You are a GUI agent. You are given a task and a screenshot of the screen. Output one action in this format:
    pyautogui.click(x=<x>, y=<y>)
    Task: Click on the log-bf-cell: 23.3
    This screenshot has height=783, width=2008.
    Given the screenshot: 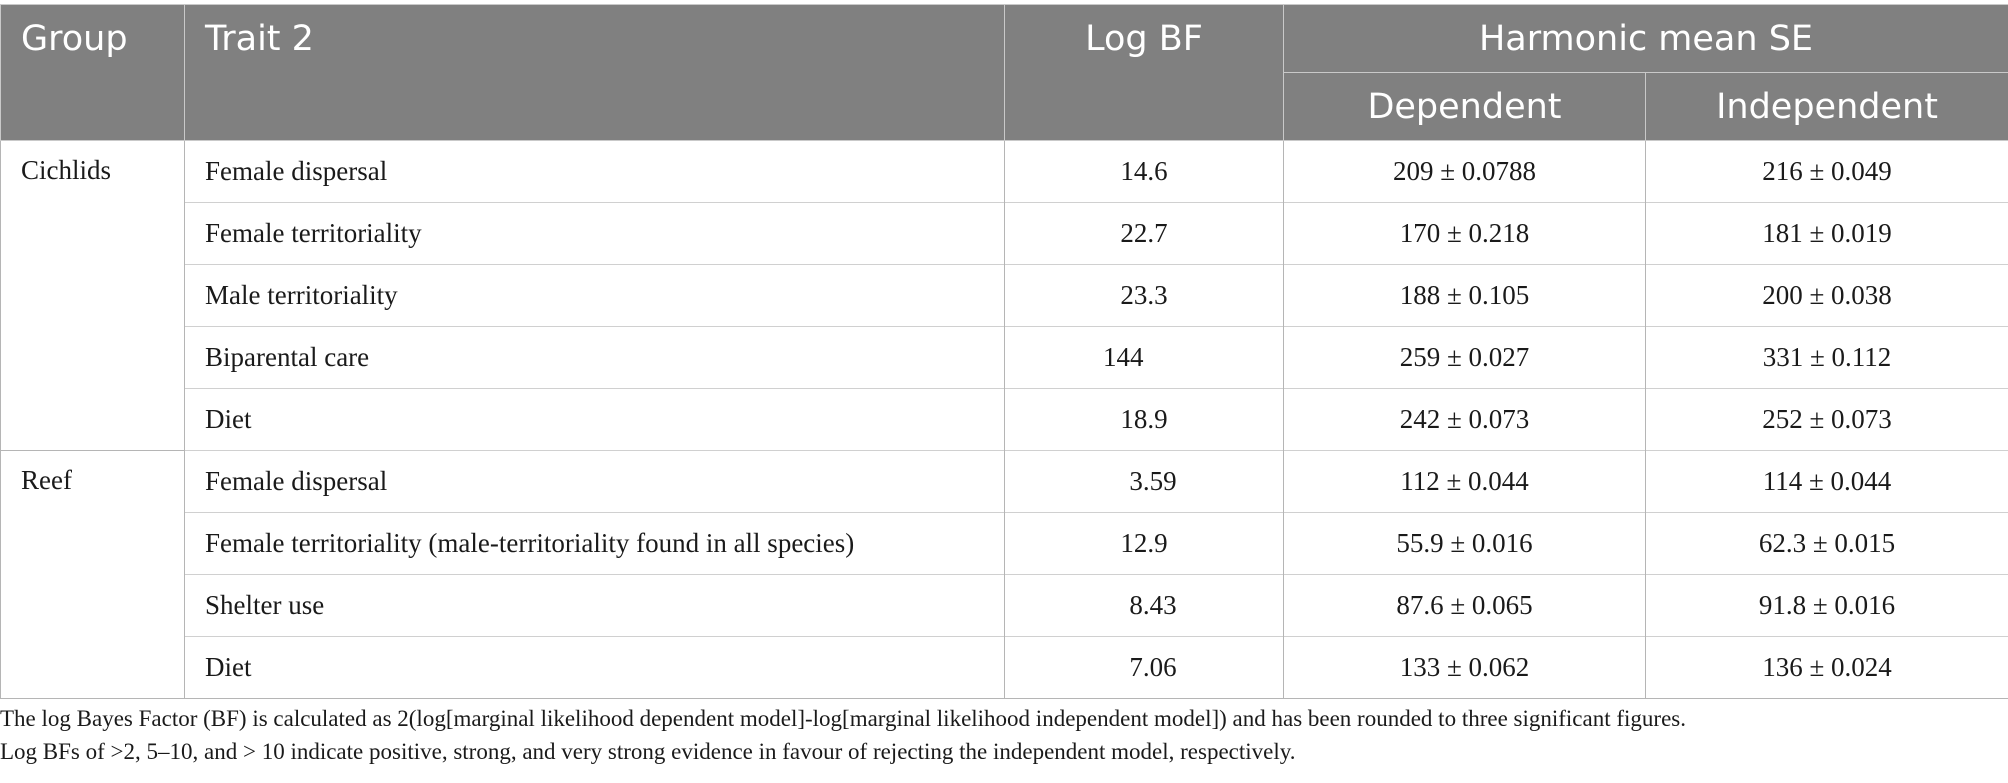 What is the action you would take?
    pyautogui.click(x=1144, y=295)
    